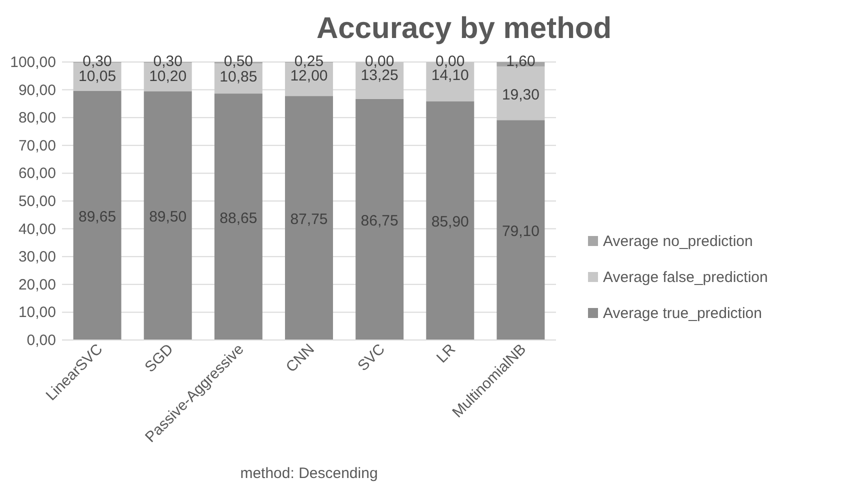 This screenshot has height=488, width=846. I want to click on data-label: 85,90, so click(450, 222).